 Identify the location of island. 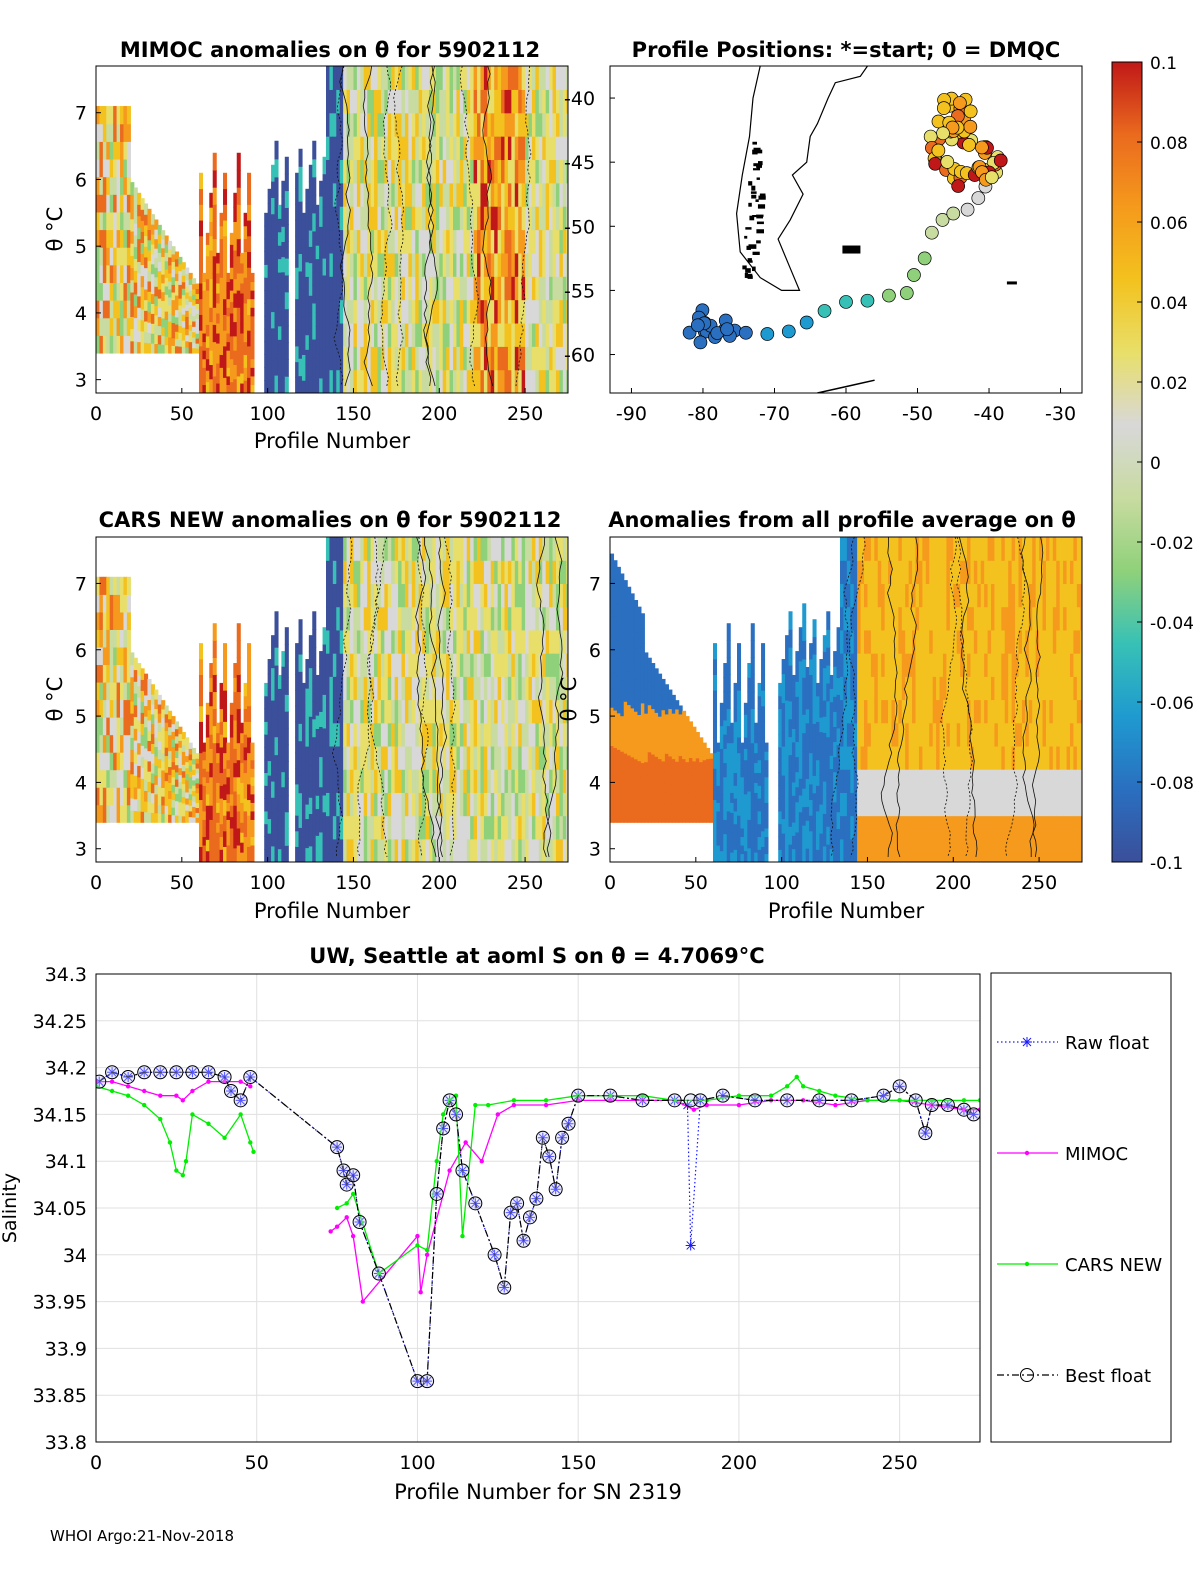
(746, 237).